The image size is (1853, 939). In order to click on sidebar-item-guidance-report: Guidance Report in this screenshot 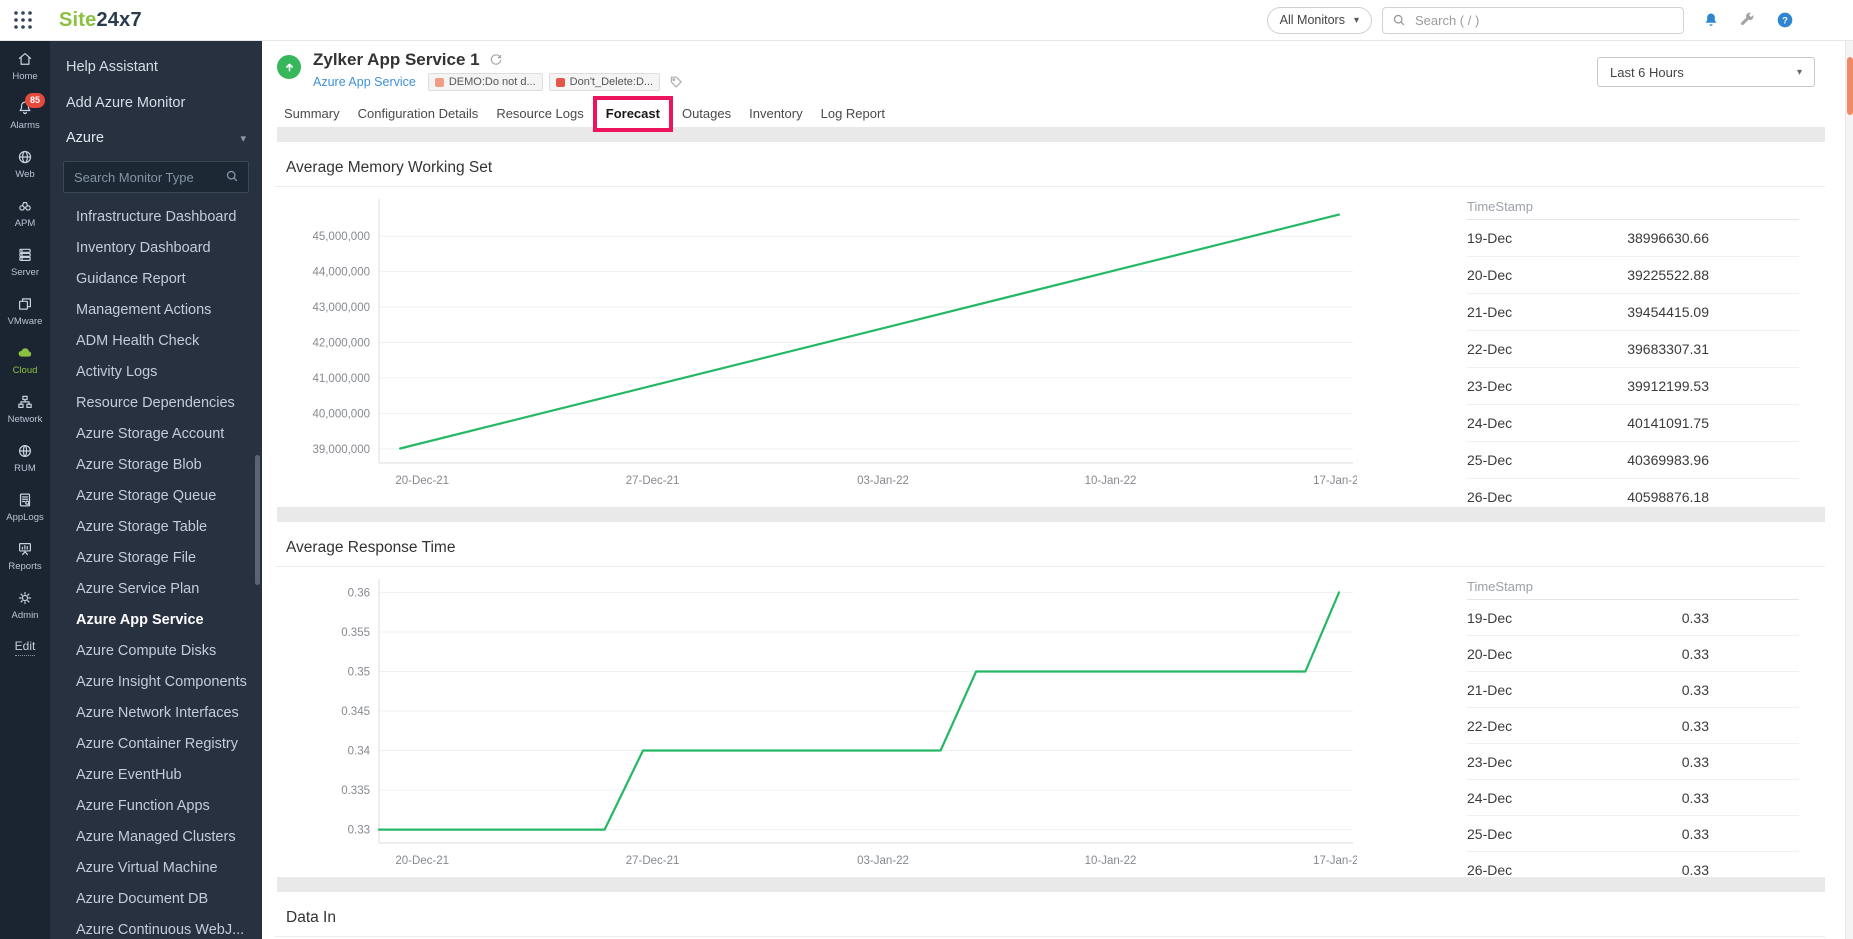, I will do `click(131, 278)`.